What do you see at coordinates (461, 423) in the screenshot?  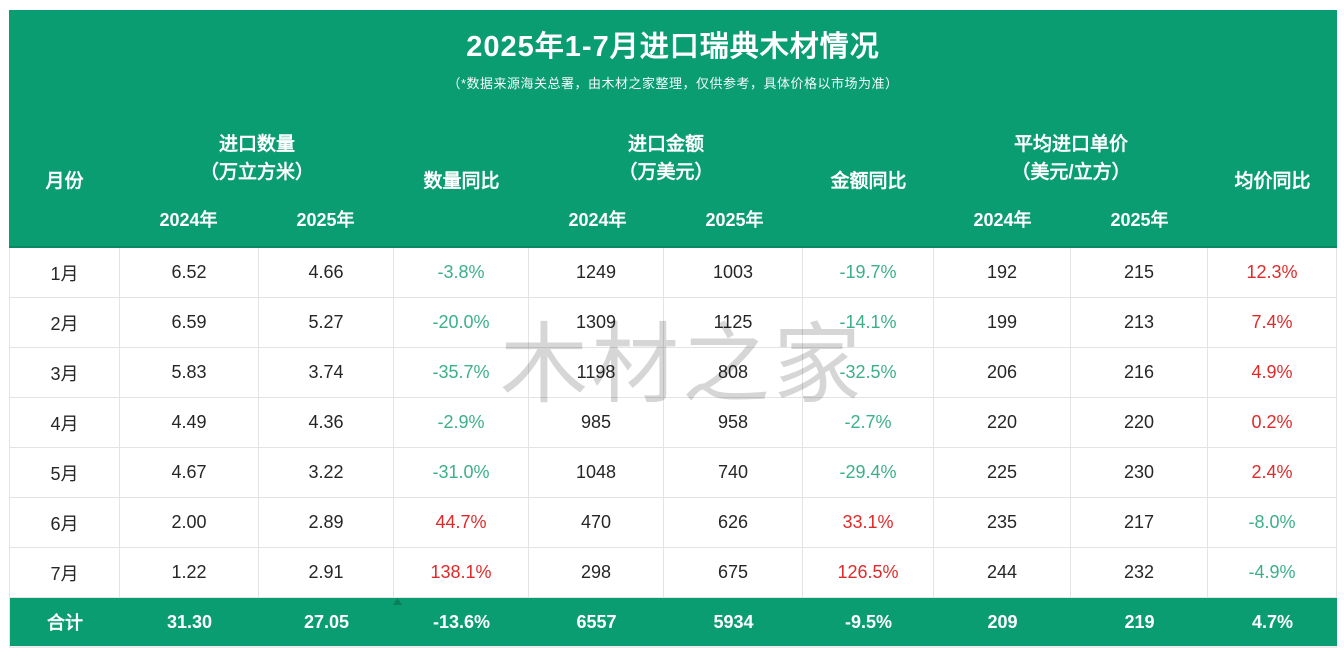 I see `cell-qty-yoy: -2.9%` at bounding box center [461, 423].